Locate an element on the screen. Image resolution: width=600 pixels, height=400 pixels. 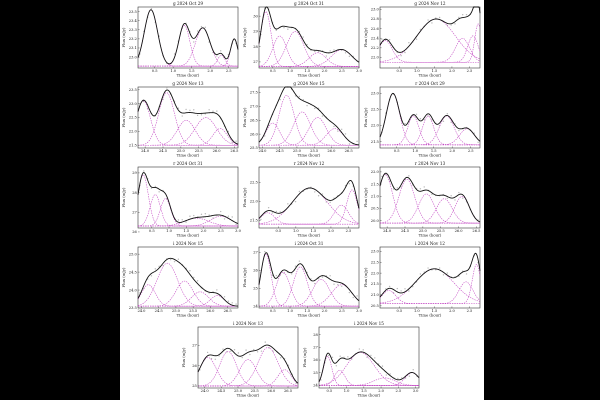
y-tick-label: 23.1 is located at coordinates (133, 48).